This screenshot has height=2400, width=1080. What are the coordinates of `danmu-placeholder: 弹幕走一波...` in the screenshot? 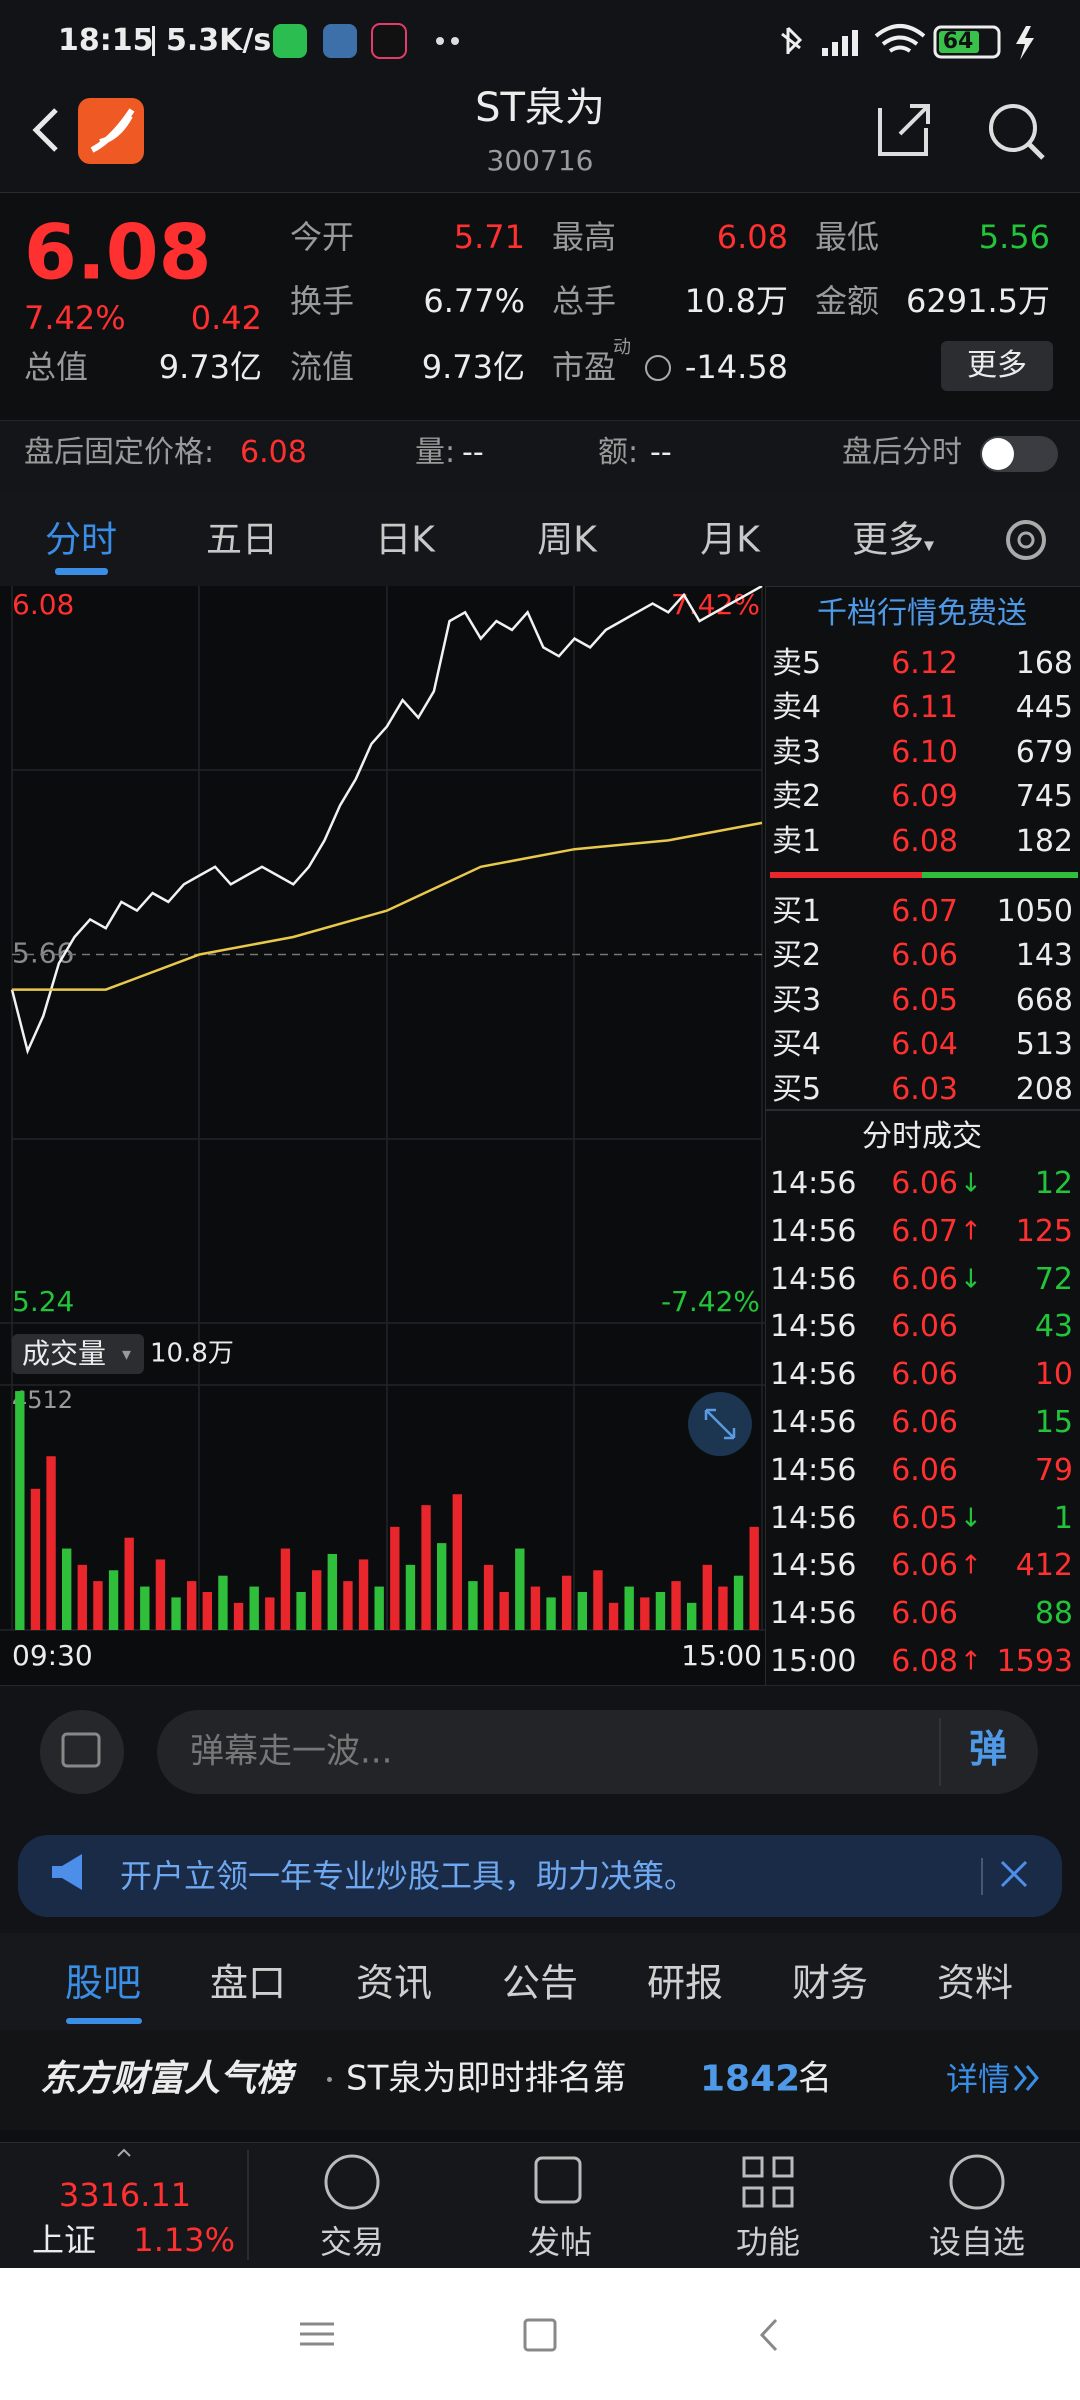 It's located at (291, 1751).